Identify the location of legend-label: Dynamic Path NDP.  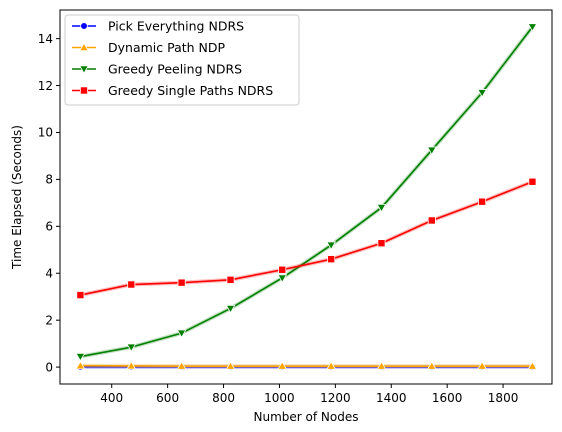
(167, 47).